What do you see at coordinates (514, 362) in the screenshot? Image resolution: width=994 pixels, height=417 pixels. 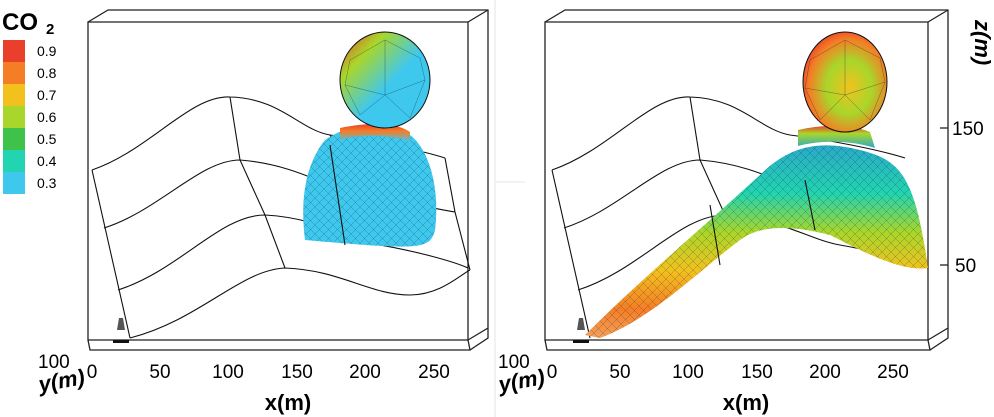 I see `right-y-tick-100: 100` at bounding box center [514, 362].